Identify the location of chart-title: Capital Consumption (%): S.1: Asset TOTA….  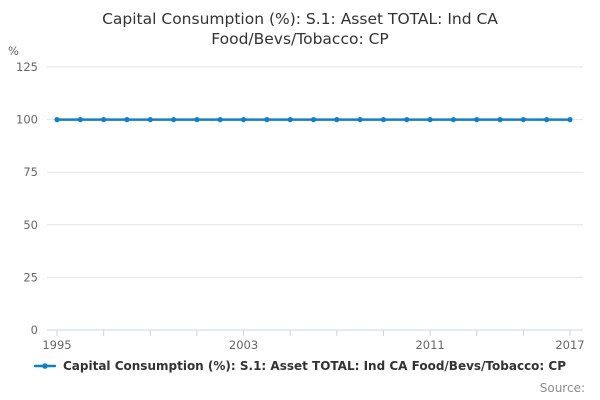
(300, 29).